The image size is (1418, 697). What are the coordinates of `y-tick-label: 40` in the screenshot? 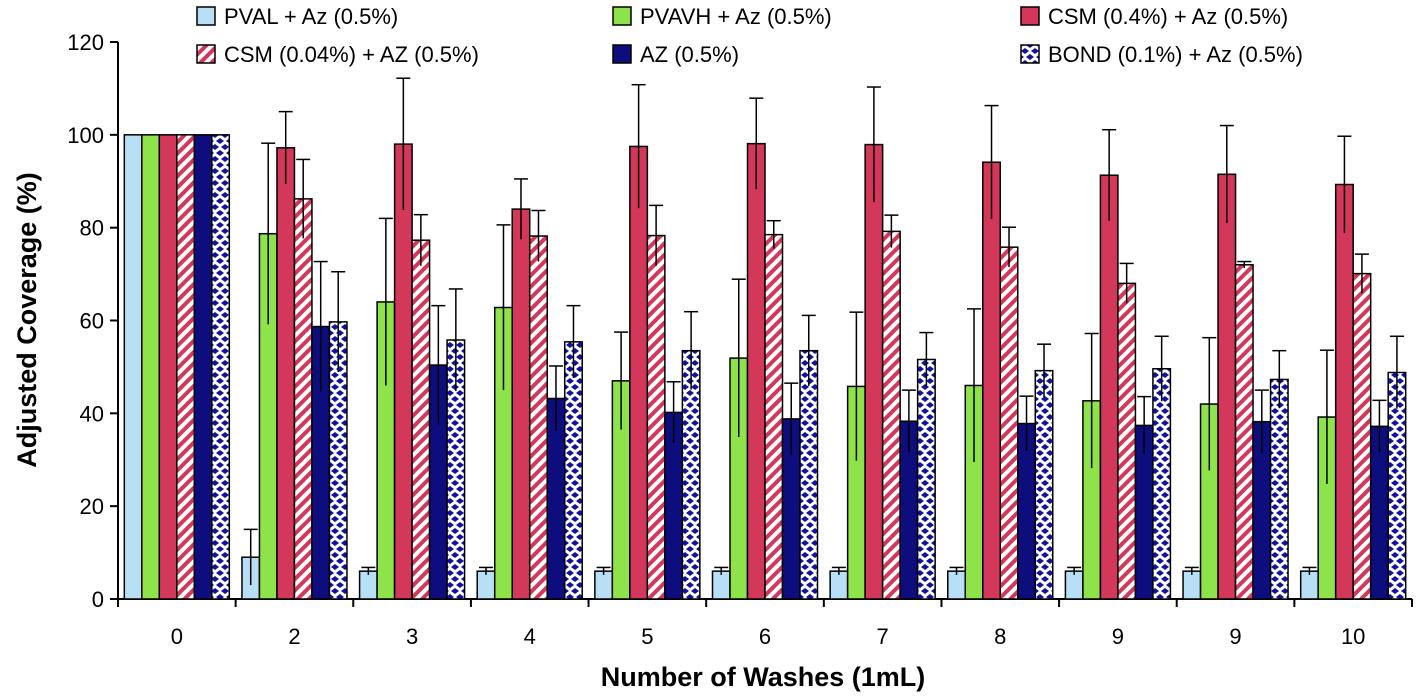 It's located at (92, 413).